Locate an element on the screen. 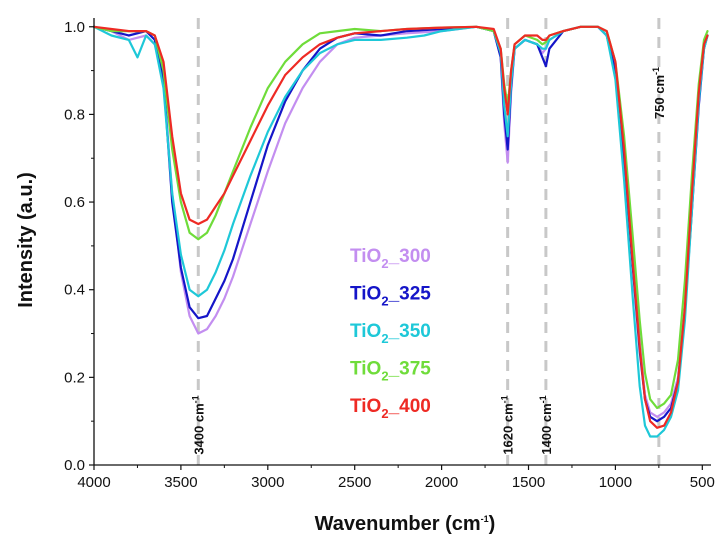 Image resolution: width=716 pixels, height=546 pixels. y-tick-label: 0.2 is located at coordinates (74, 377).